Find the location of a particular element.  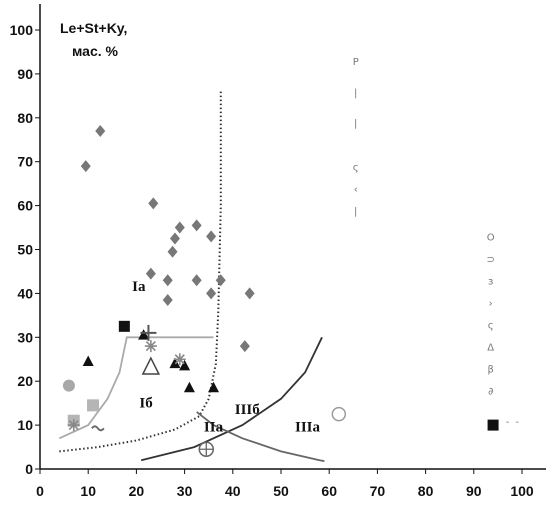

legend-fragment: › is located at coordinates (491, 304).